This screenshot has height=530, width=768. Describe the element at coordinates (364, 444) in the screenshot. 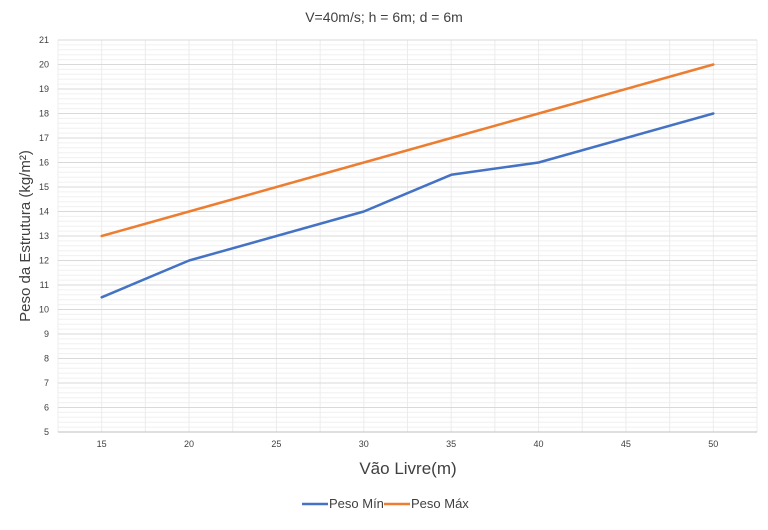

I see `x-tick-label: 30` at that location.